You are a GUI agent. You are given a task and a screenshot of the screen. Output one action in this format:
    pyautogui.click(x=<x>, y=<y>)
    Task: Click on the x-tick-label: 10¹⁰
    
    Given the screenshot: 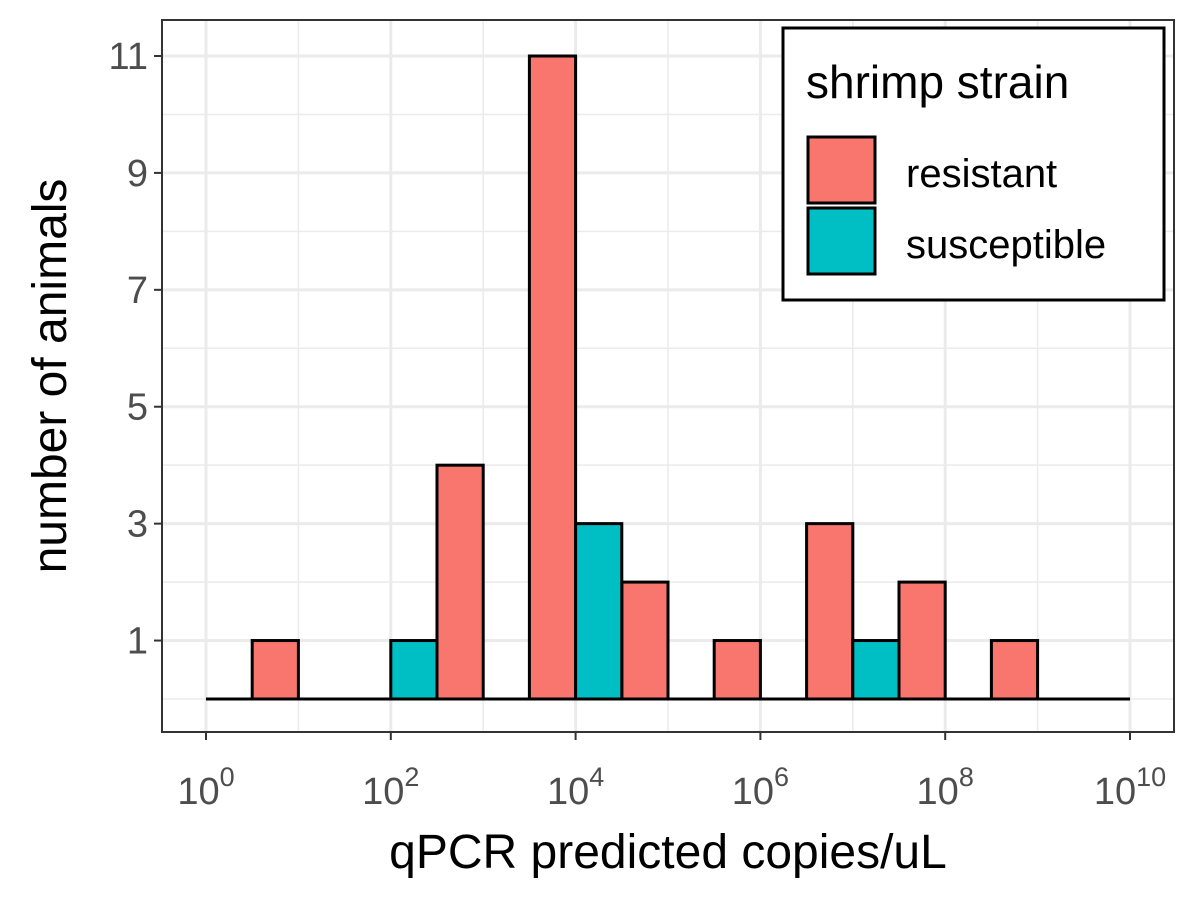 What is the action you would take?
    pyautogui.click(x=1130, y=787)
    